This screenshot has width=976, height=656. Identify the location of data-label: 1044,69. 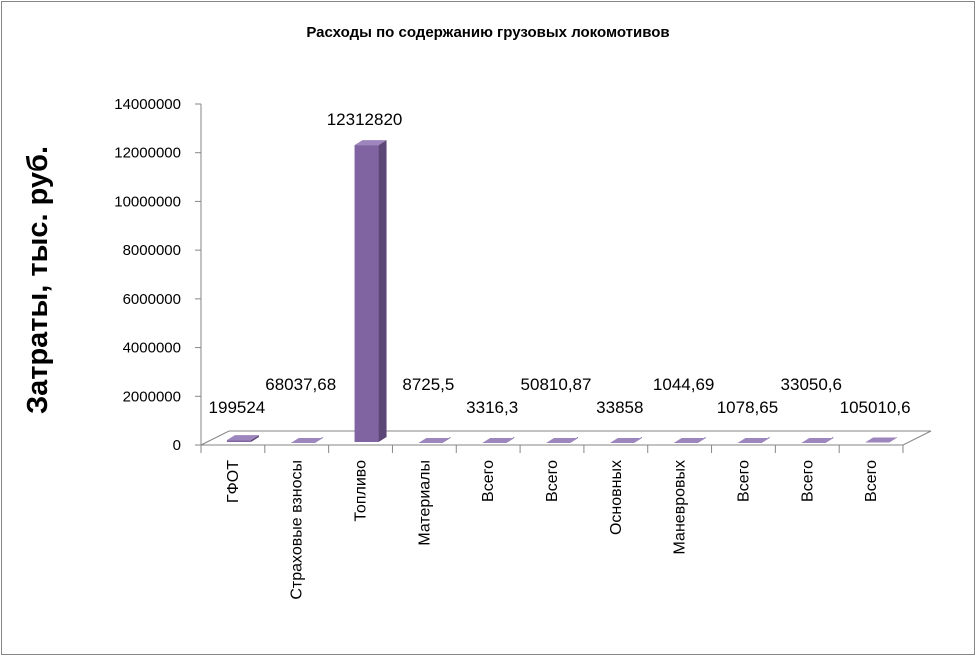
(683, 384).